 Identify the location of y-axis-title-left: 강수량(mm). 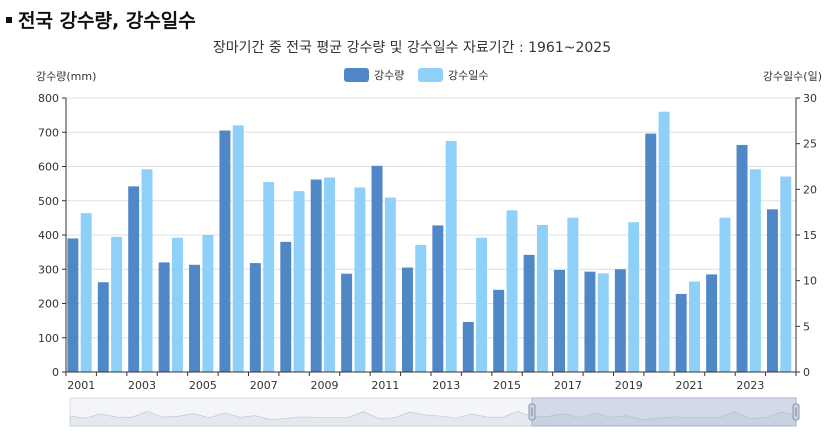
(66, 76).